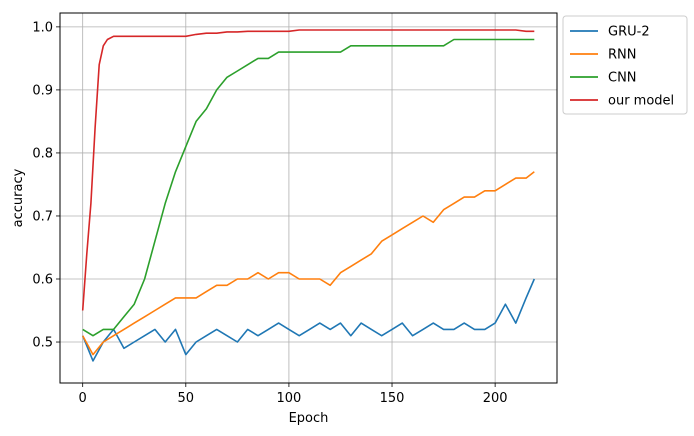 This screenshot has width=694, height=436. What do you see at coordinates (18, 197) in the screenshot?
I see `y-axis-label: accuracy` at bounding box center [18, 197].